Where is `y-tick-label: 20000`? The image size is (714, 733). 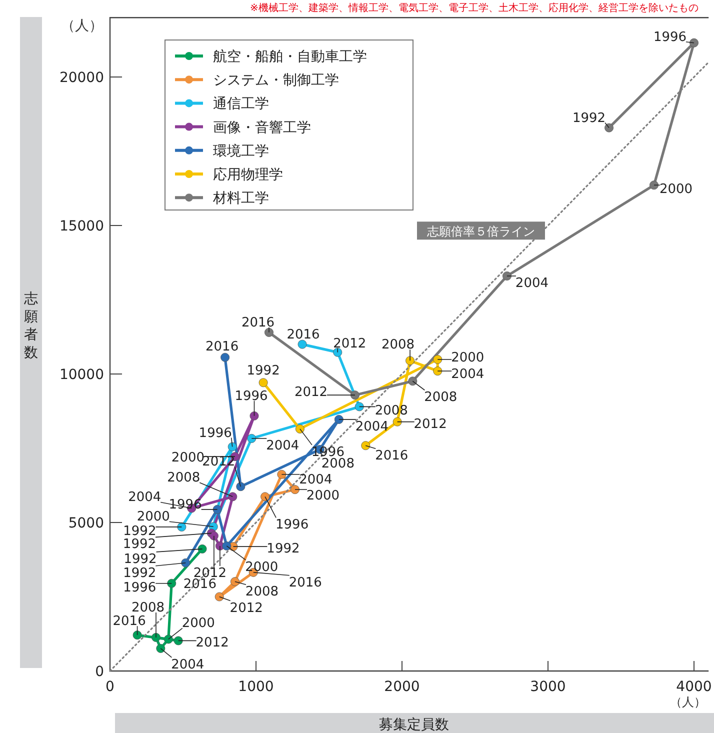 y-tick-label: 20000 is located at coordinates (81, 78).